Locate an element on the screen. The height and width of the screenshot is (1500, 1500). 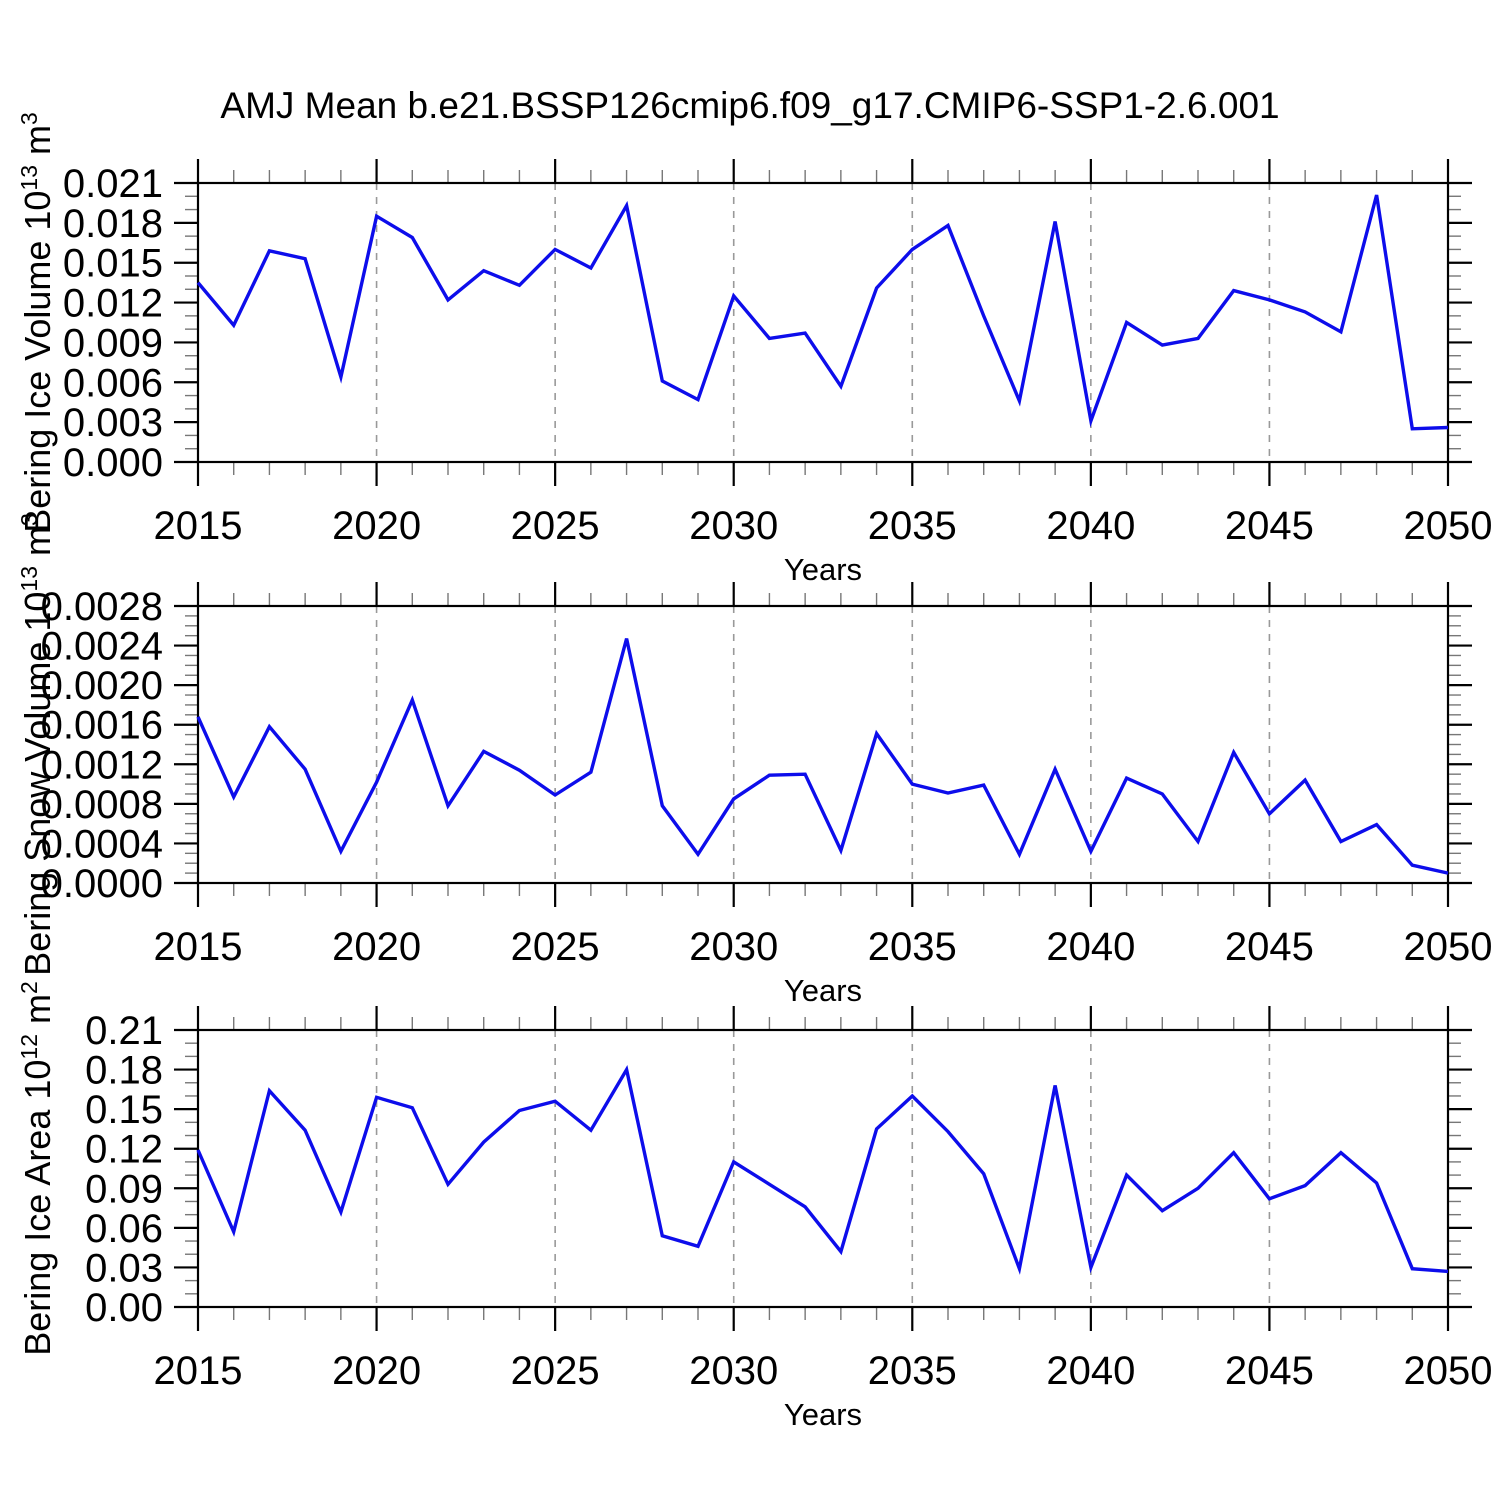
y-tick-label: 0.21 is located at coordinates (124, 1031).